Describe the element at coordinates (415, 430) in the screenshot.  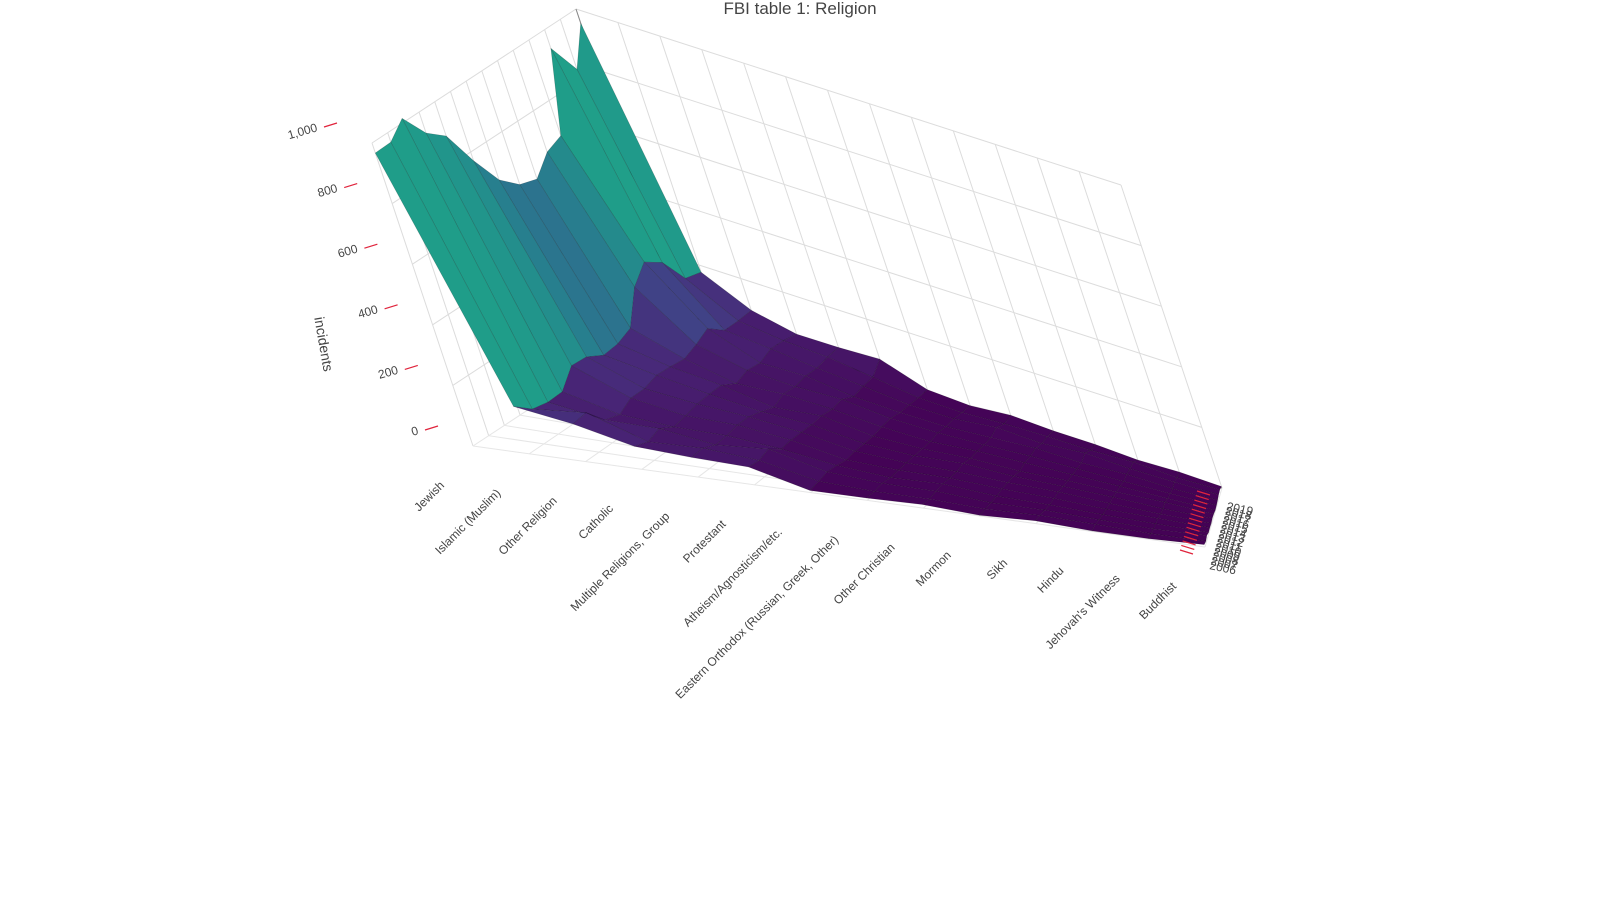
I see `z-tick-label: 0` at that location.